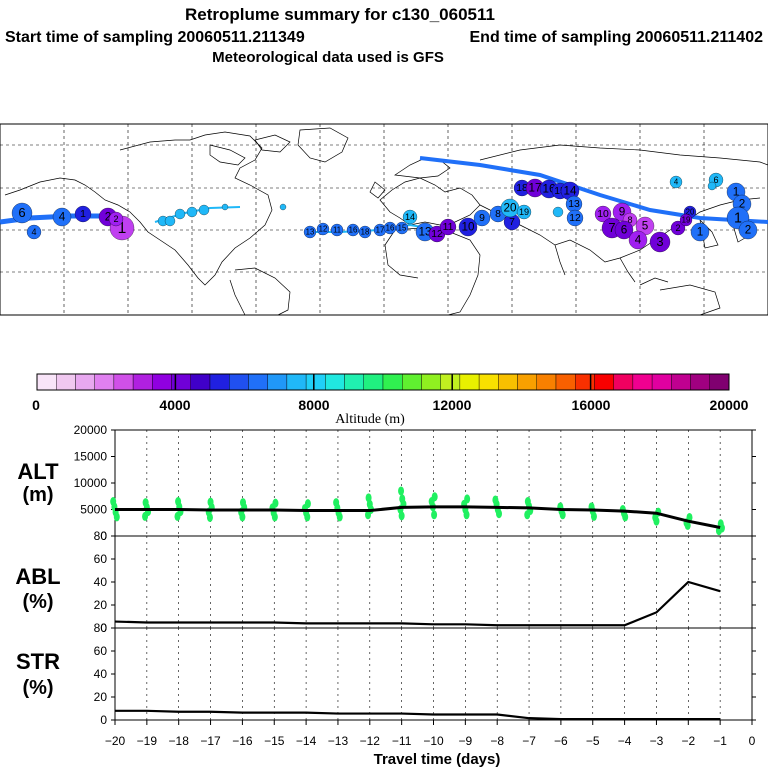 The image size is (768, 768). Describe the element at coordinates (560, 191) in the screenshot. I see `trajectory-day-label: 15` at that location.